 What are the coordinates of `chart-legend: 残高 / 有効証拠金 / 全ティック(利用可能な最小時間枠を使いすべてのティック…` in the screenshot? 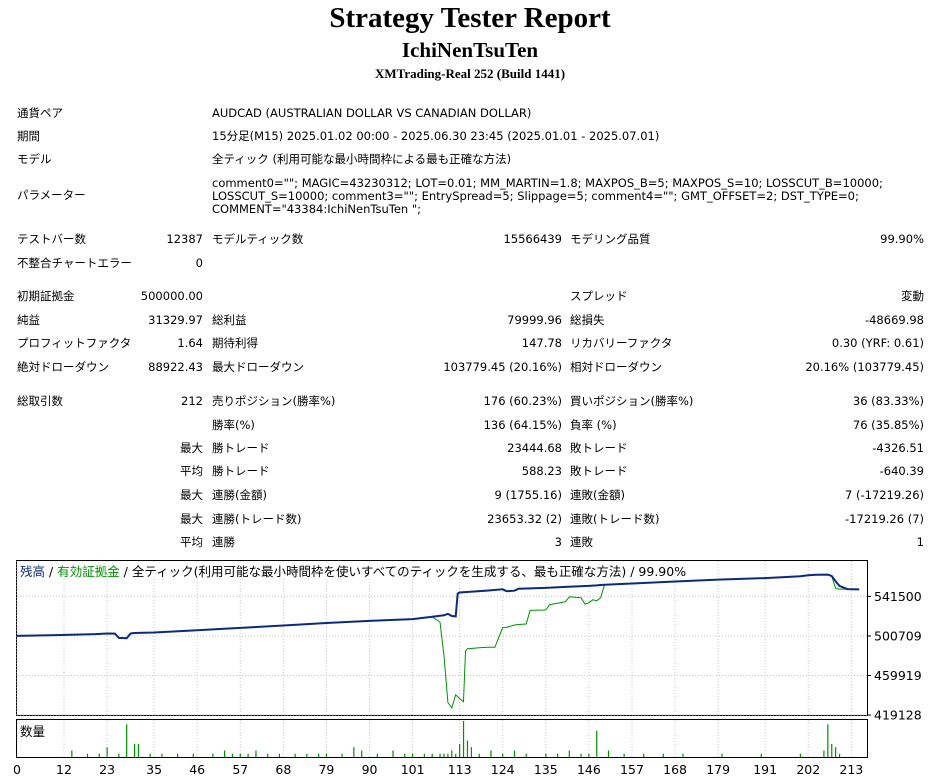 It's located at (353, 571).